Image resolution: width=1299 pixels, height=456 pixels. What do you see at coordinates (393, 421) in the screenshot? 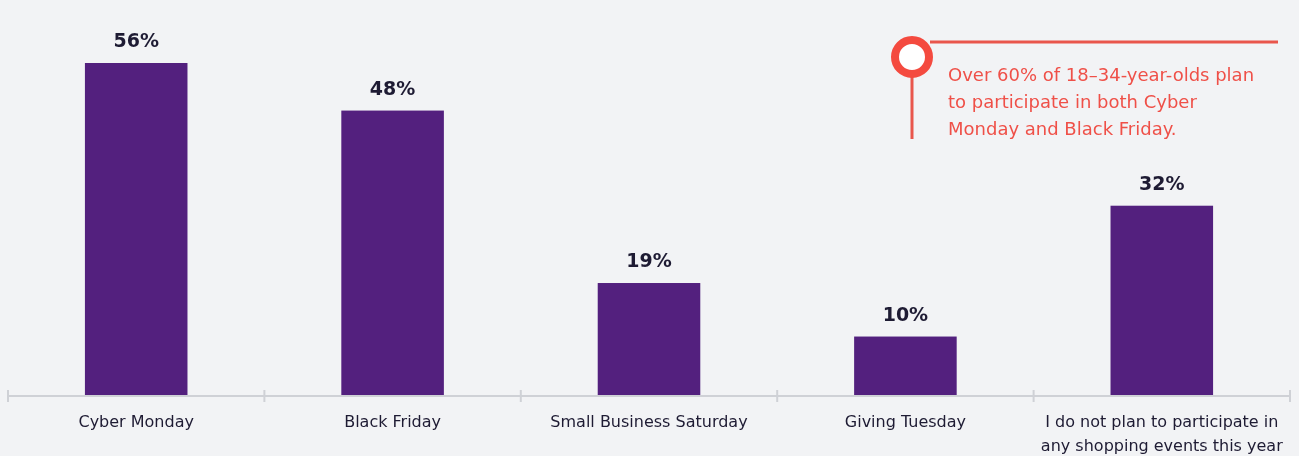
I see `x-tick-label: Black Friday` at bounding box center [393, 421].